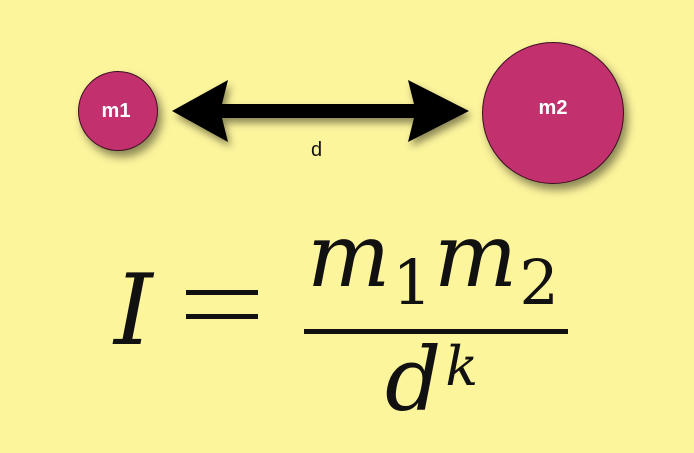 The height and width of the screenshot is (453, 694). What do you see at coordinates (553, 108) in the screenshot?
I see `mass-m2-label: m2` at bounding box center [553, 108].